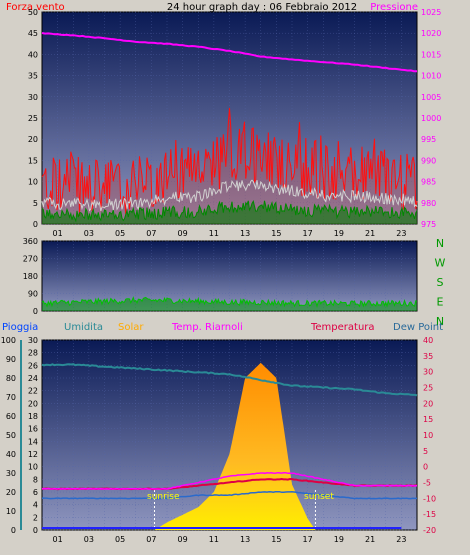 The width and height of the screenshot is (470, 555). Describe the element at coordinates (427, 483) in the screenshot. I see `y-tick-label-temperature: -5` at that location.